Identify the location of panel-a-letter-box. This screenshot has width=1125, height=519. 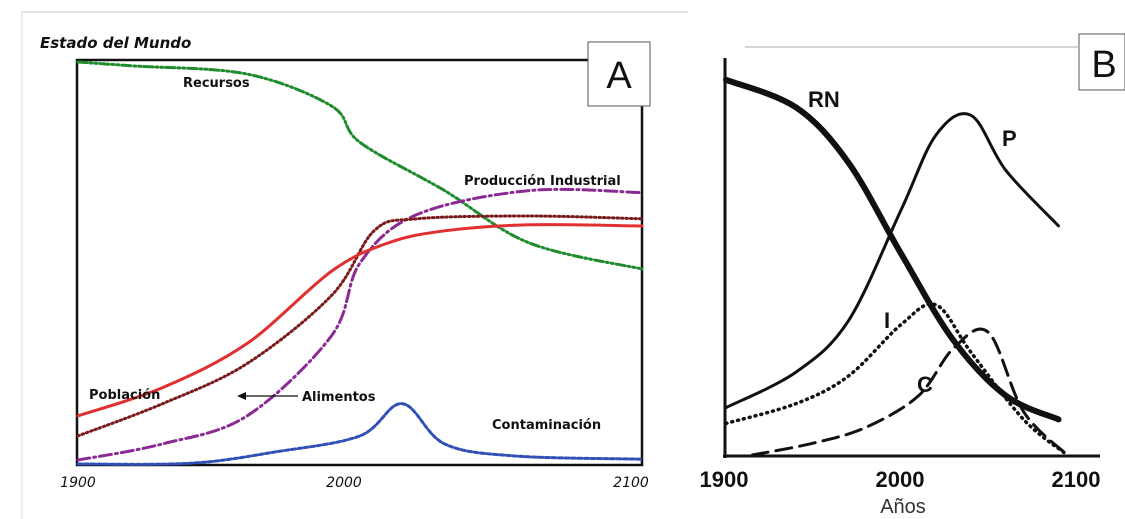
(619, 74).